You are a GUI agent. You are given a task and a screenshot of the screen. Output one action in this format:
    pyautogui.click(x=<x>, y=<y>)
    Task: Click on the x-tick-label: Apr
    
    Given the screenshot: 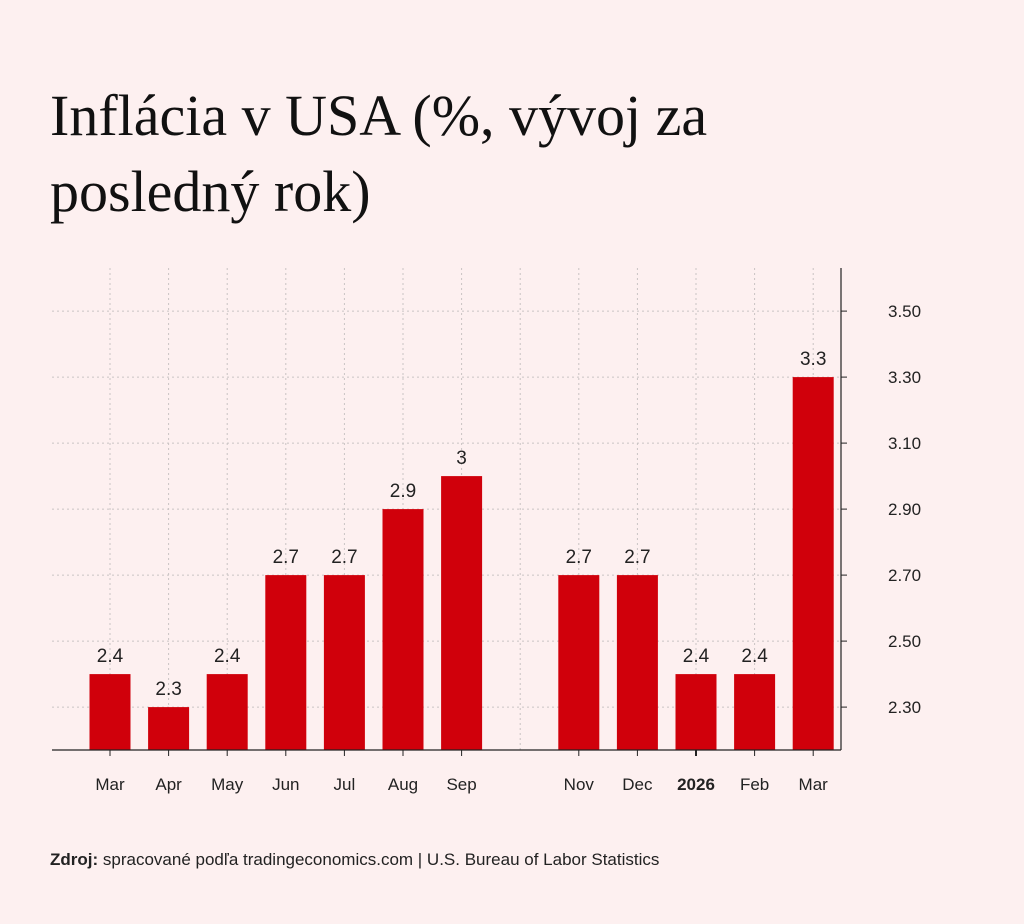 What is the action you would take?
    pyautogui.click(x=168, y=784)
    